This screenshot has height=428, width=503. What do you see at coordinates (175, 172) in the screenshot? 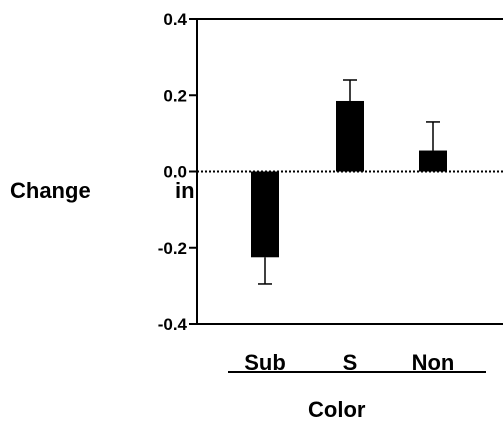
I see `y-tick-label: 0.0` at bounding box center [175, 172].